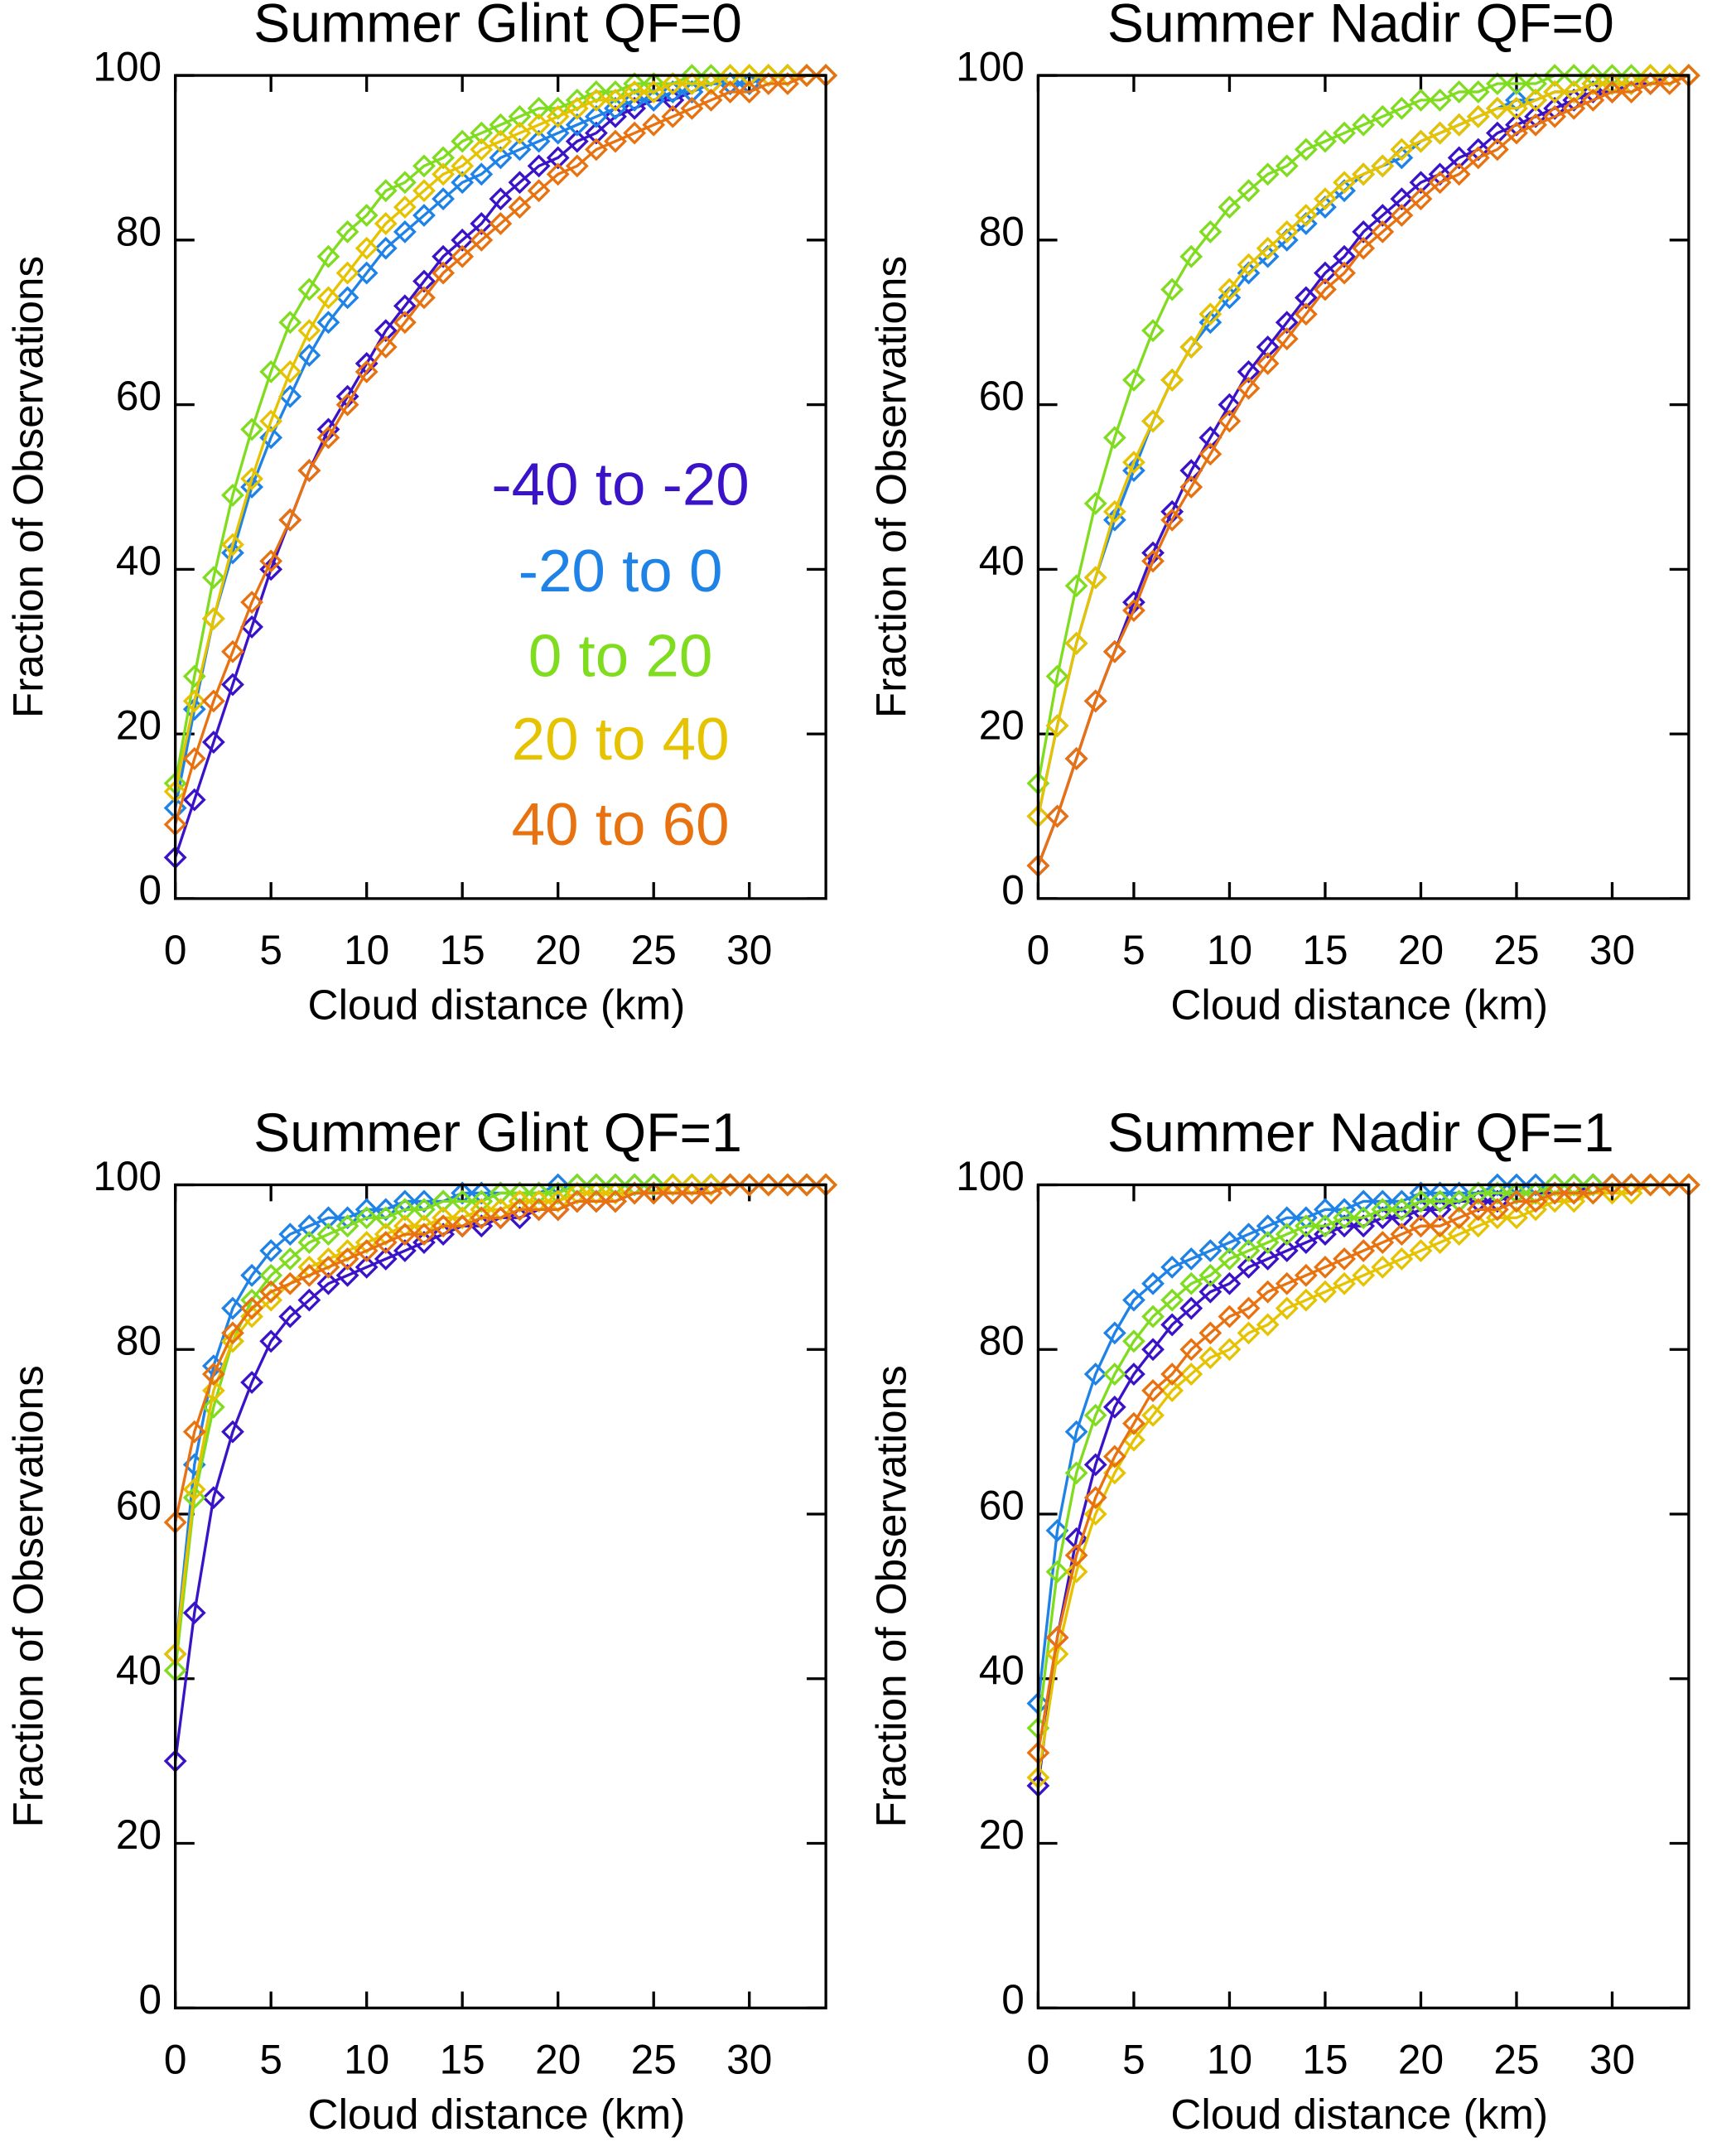 This screenshot has height=2156, width=1712. I want to click on y-tick-label: 60, so click(1002, 1506).